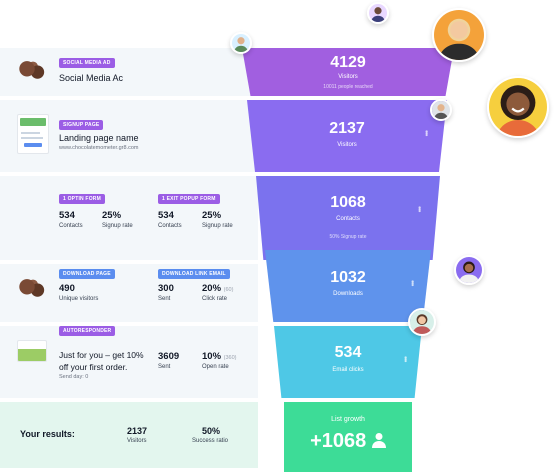 Image resolution: width=557 pixels, height=472 pixels. Describe the element at coordinates (348, 87) in the screenshot. I see `stage-note: 10011 people reached` at that location.